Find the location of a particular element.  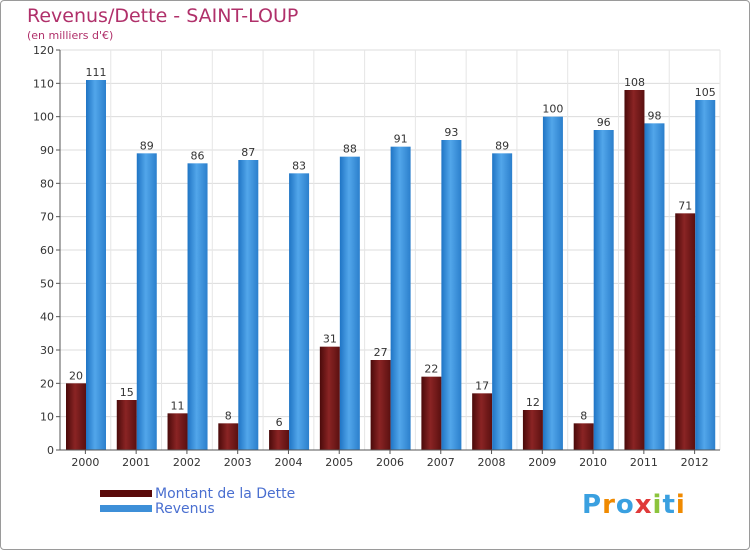

data-label-dette: 27 is located at coordinates (381, 352).